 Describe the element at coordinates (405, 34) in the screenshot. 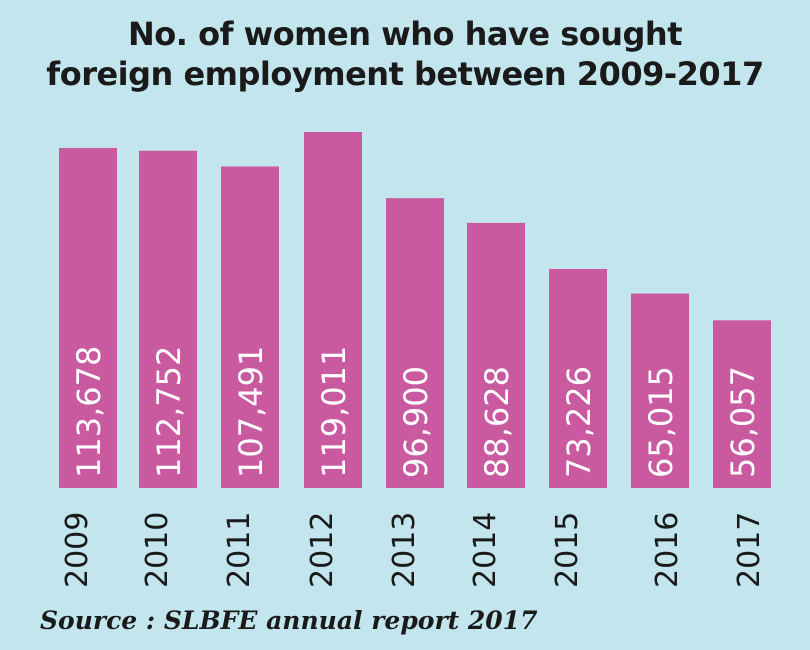

I see `chart-title-line-1: No. of women who have sought` at that location.